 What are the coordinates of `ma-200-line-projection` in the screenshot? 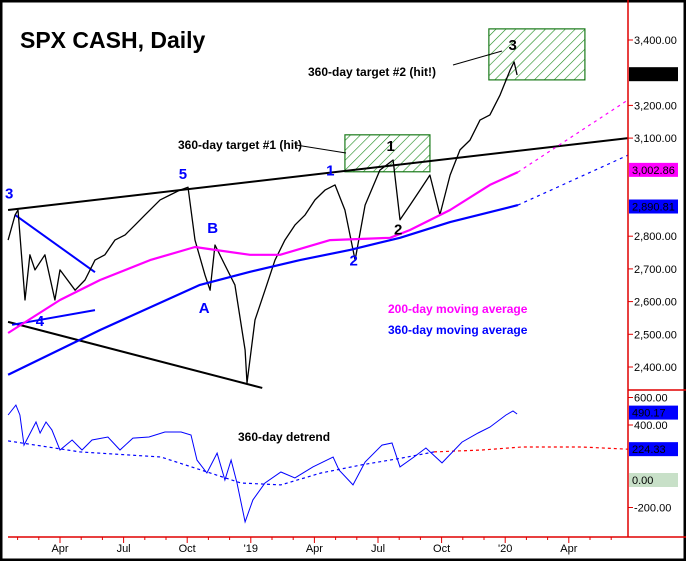 It's located at (573, 136).